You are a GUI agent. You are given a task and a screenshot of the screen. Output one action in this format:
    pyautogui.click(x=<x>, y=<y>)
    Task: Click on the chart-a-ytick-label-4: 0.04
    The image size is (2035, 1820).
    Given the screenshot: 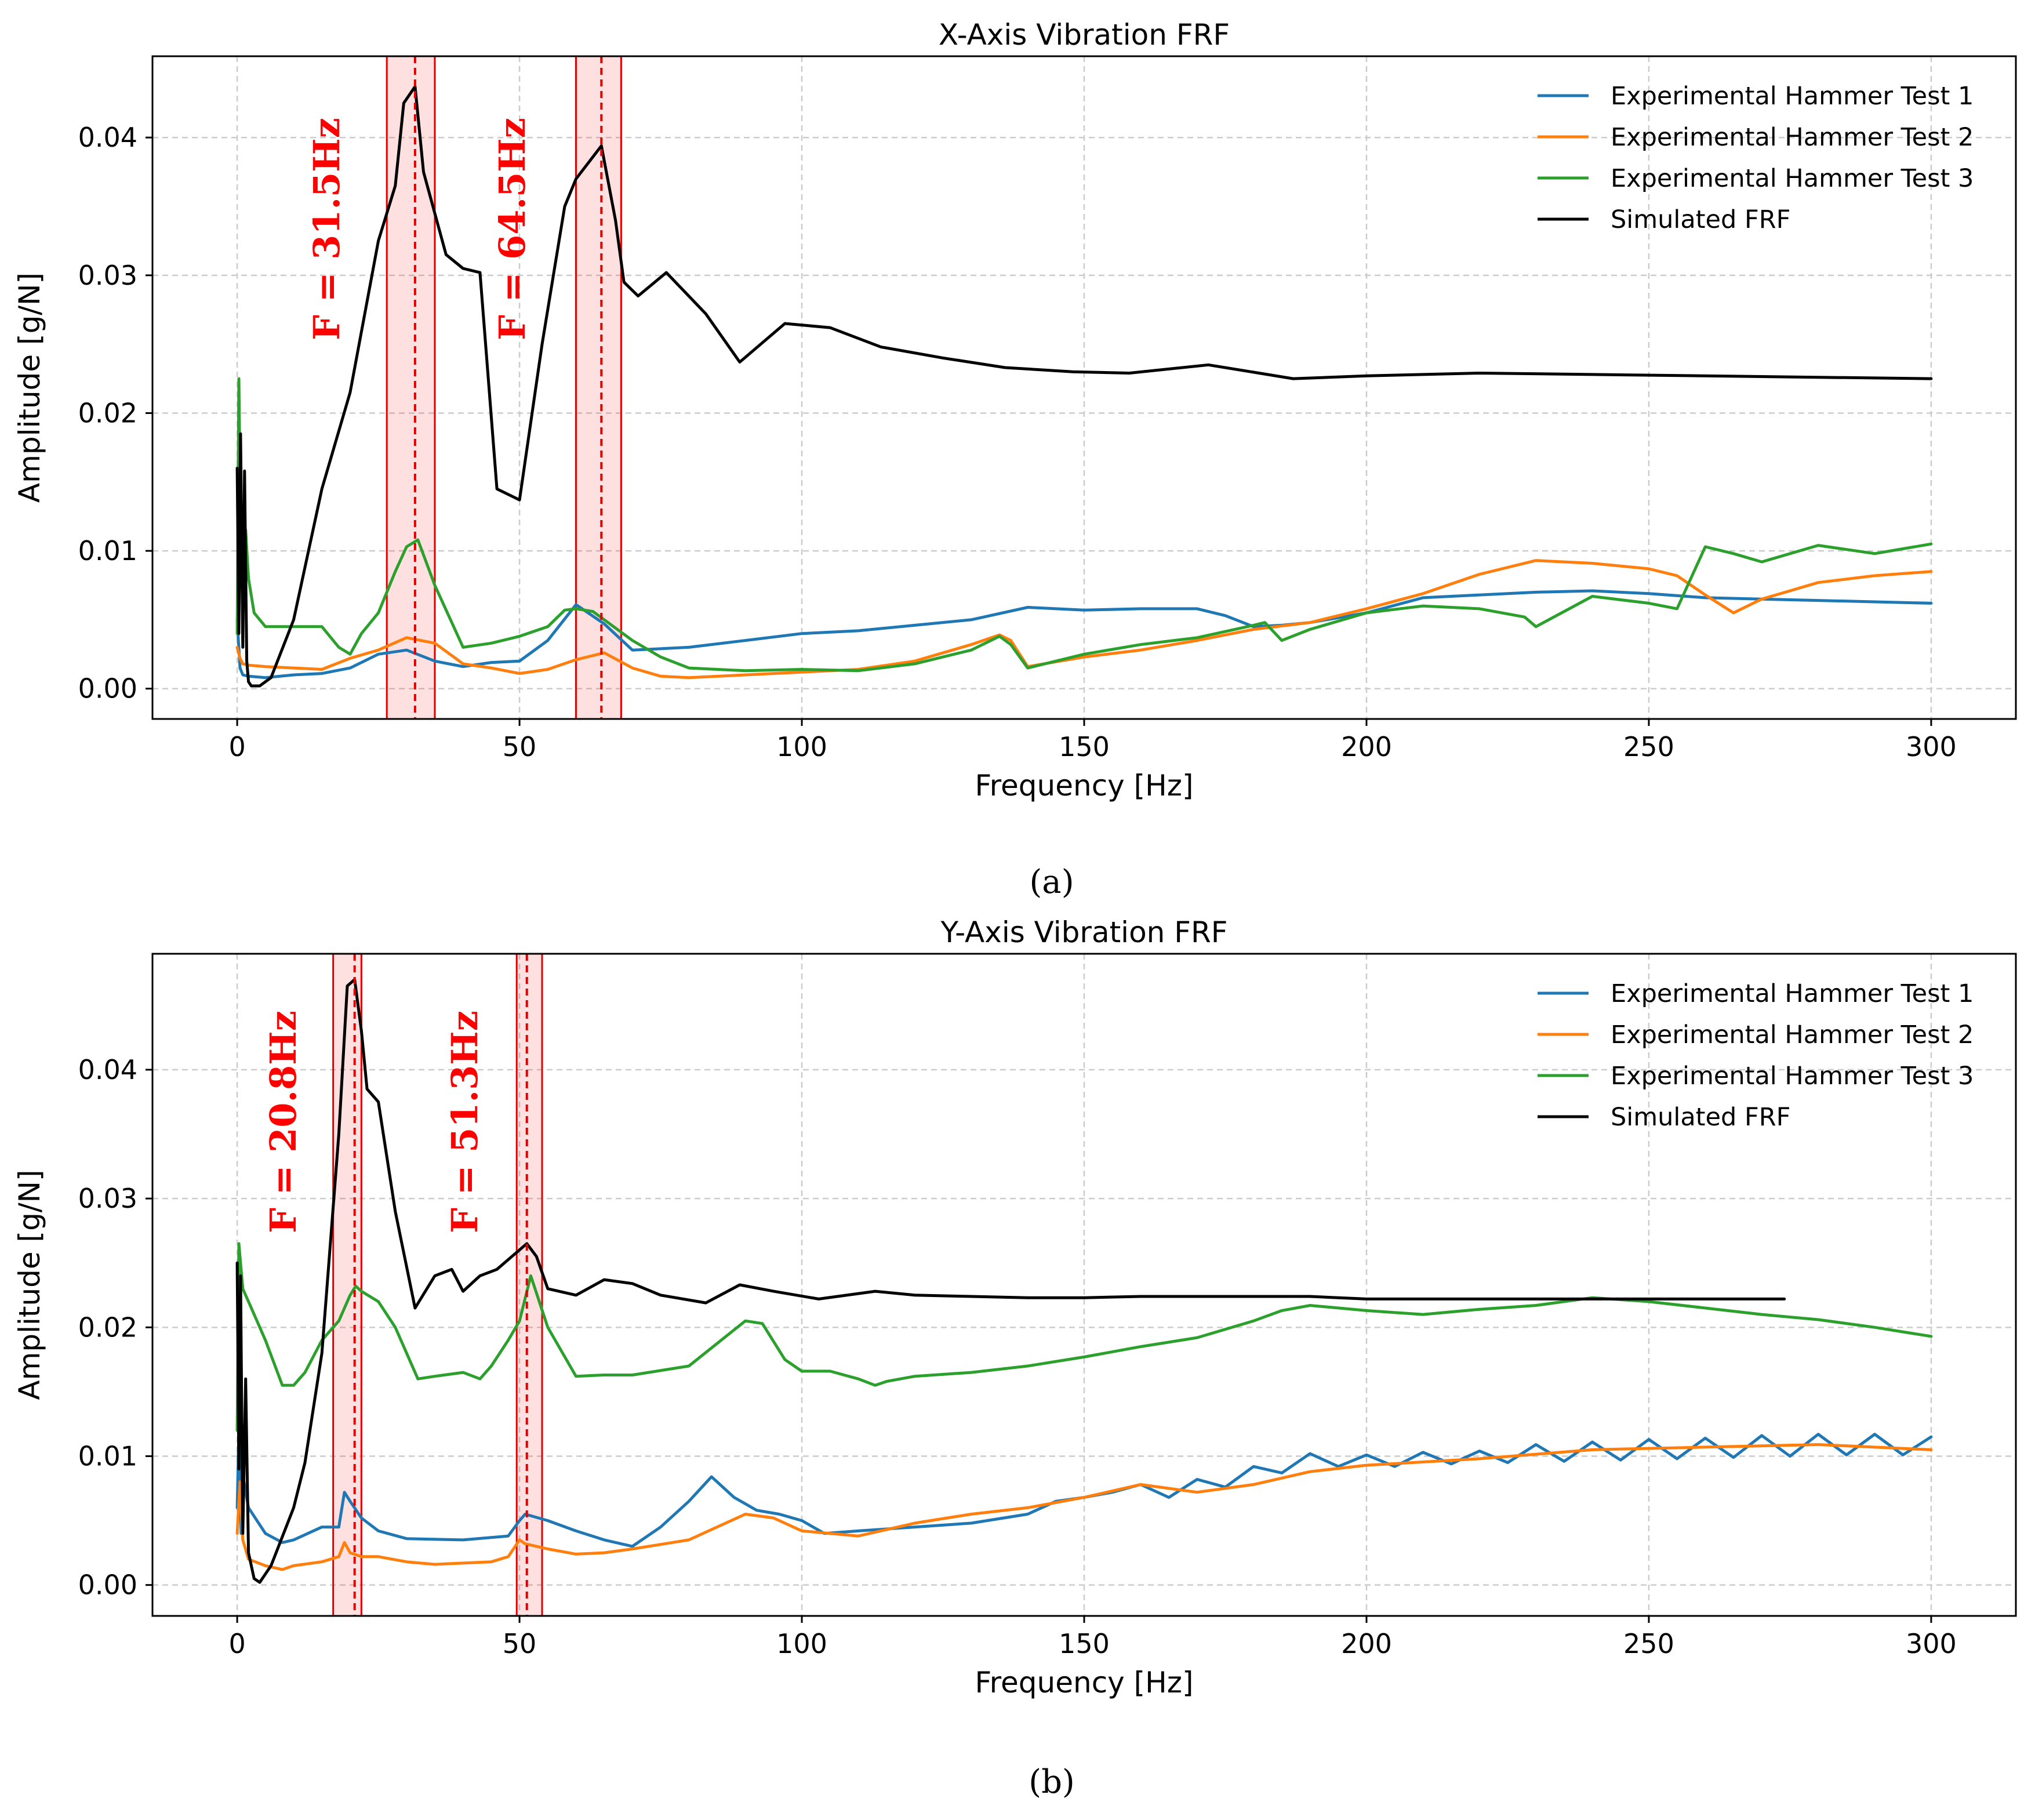 What is the action you would take?
    pyautogui.click(x=107, y=137)
    